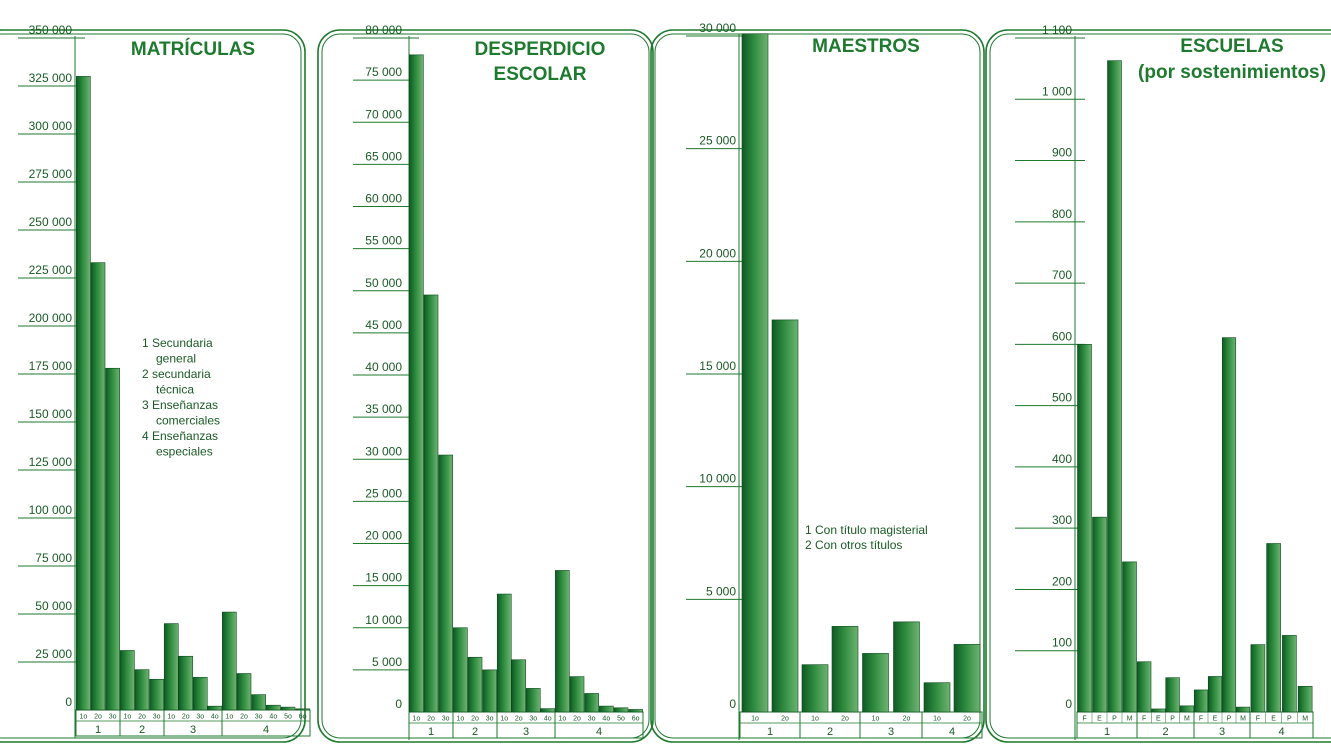  I want to click on y-tick-label: 200 000, so click(51, 318).